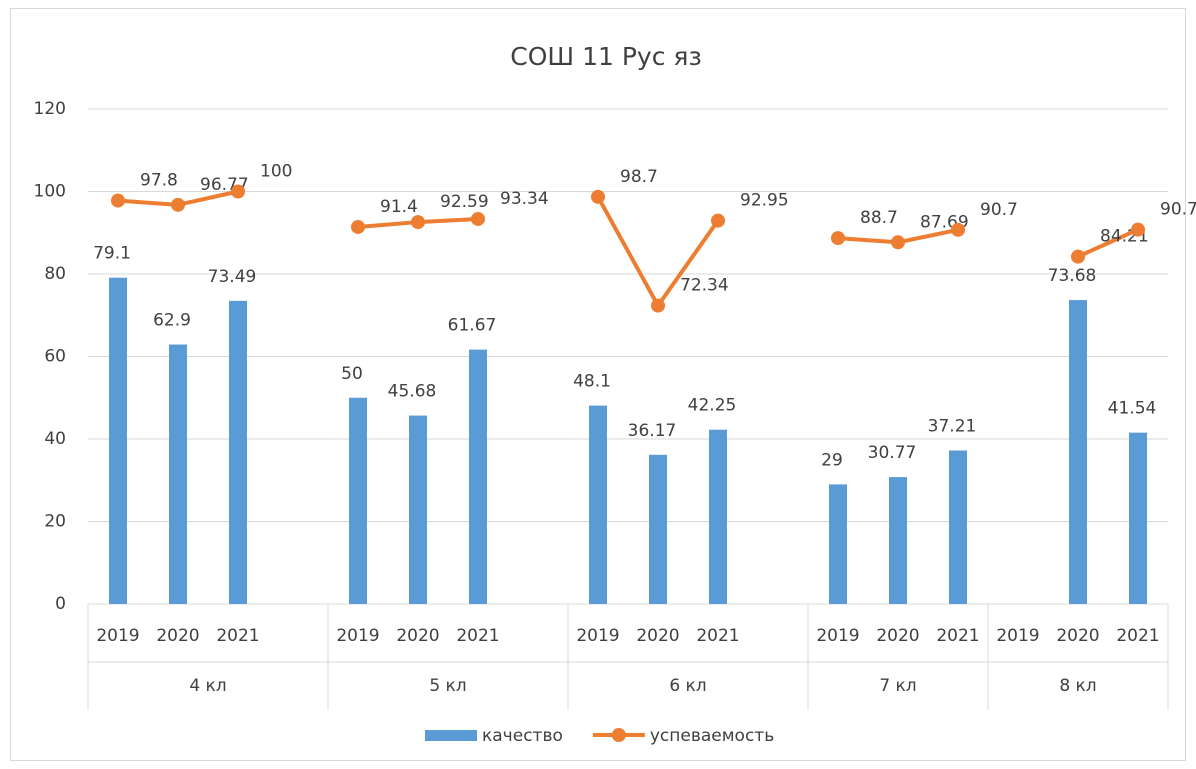 This screenshot has width=1196, height=769. What do you see at coordinates (55, 357) in the screenshot?
I see `y-tick-label: 60` at bounding box center [55, 357].